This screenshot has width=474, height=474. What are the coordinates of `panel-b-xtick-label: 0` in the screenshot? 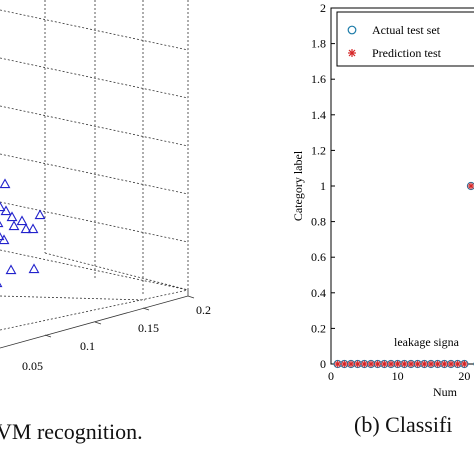 It's located at (331, 376).